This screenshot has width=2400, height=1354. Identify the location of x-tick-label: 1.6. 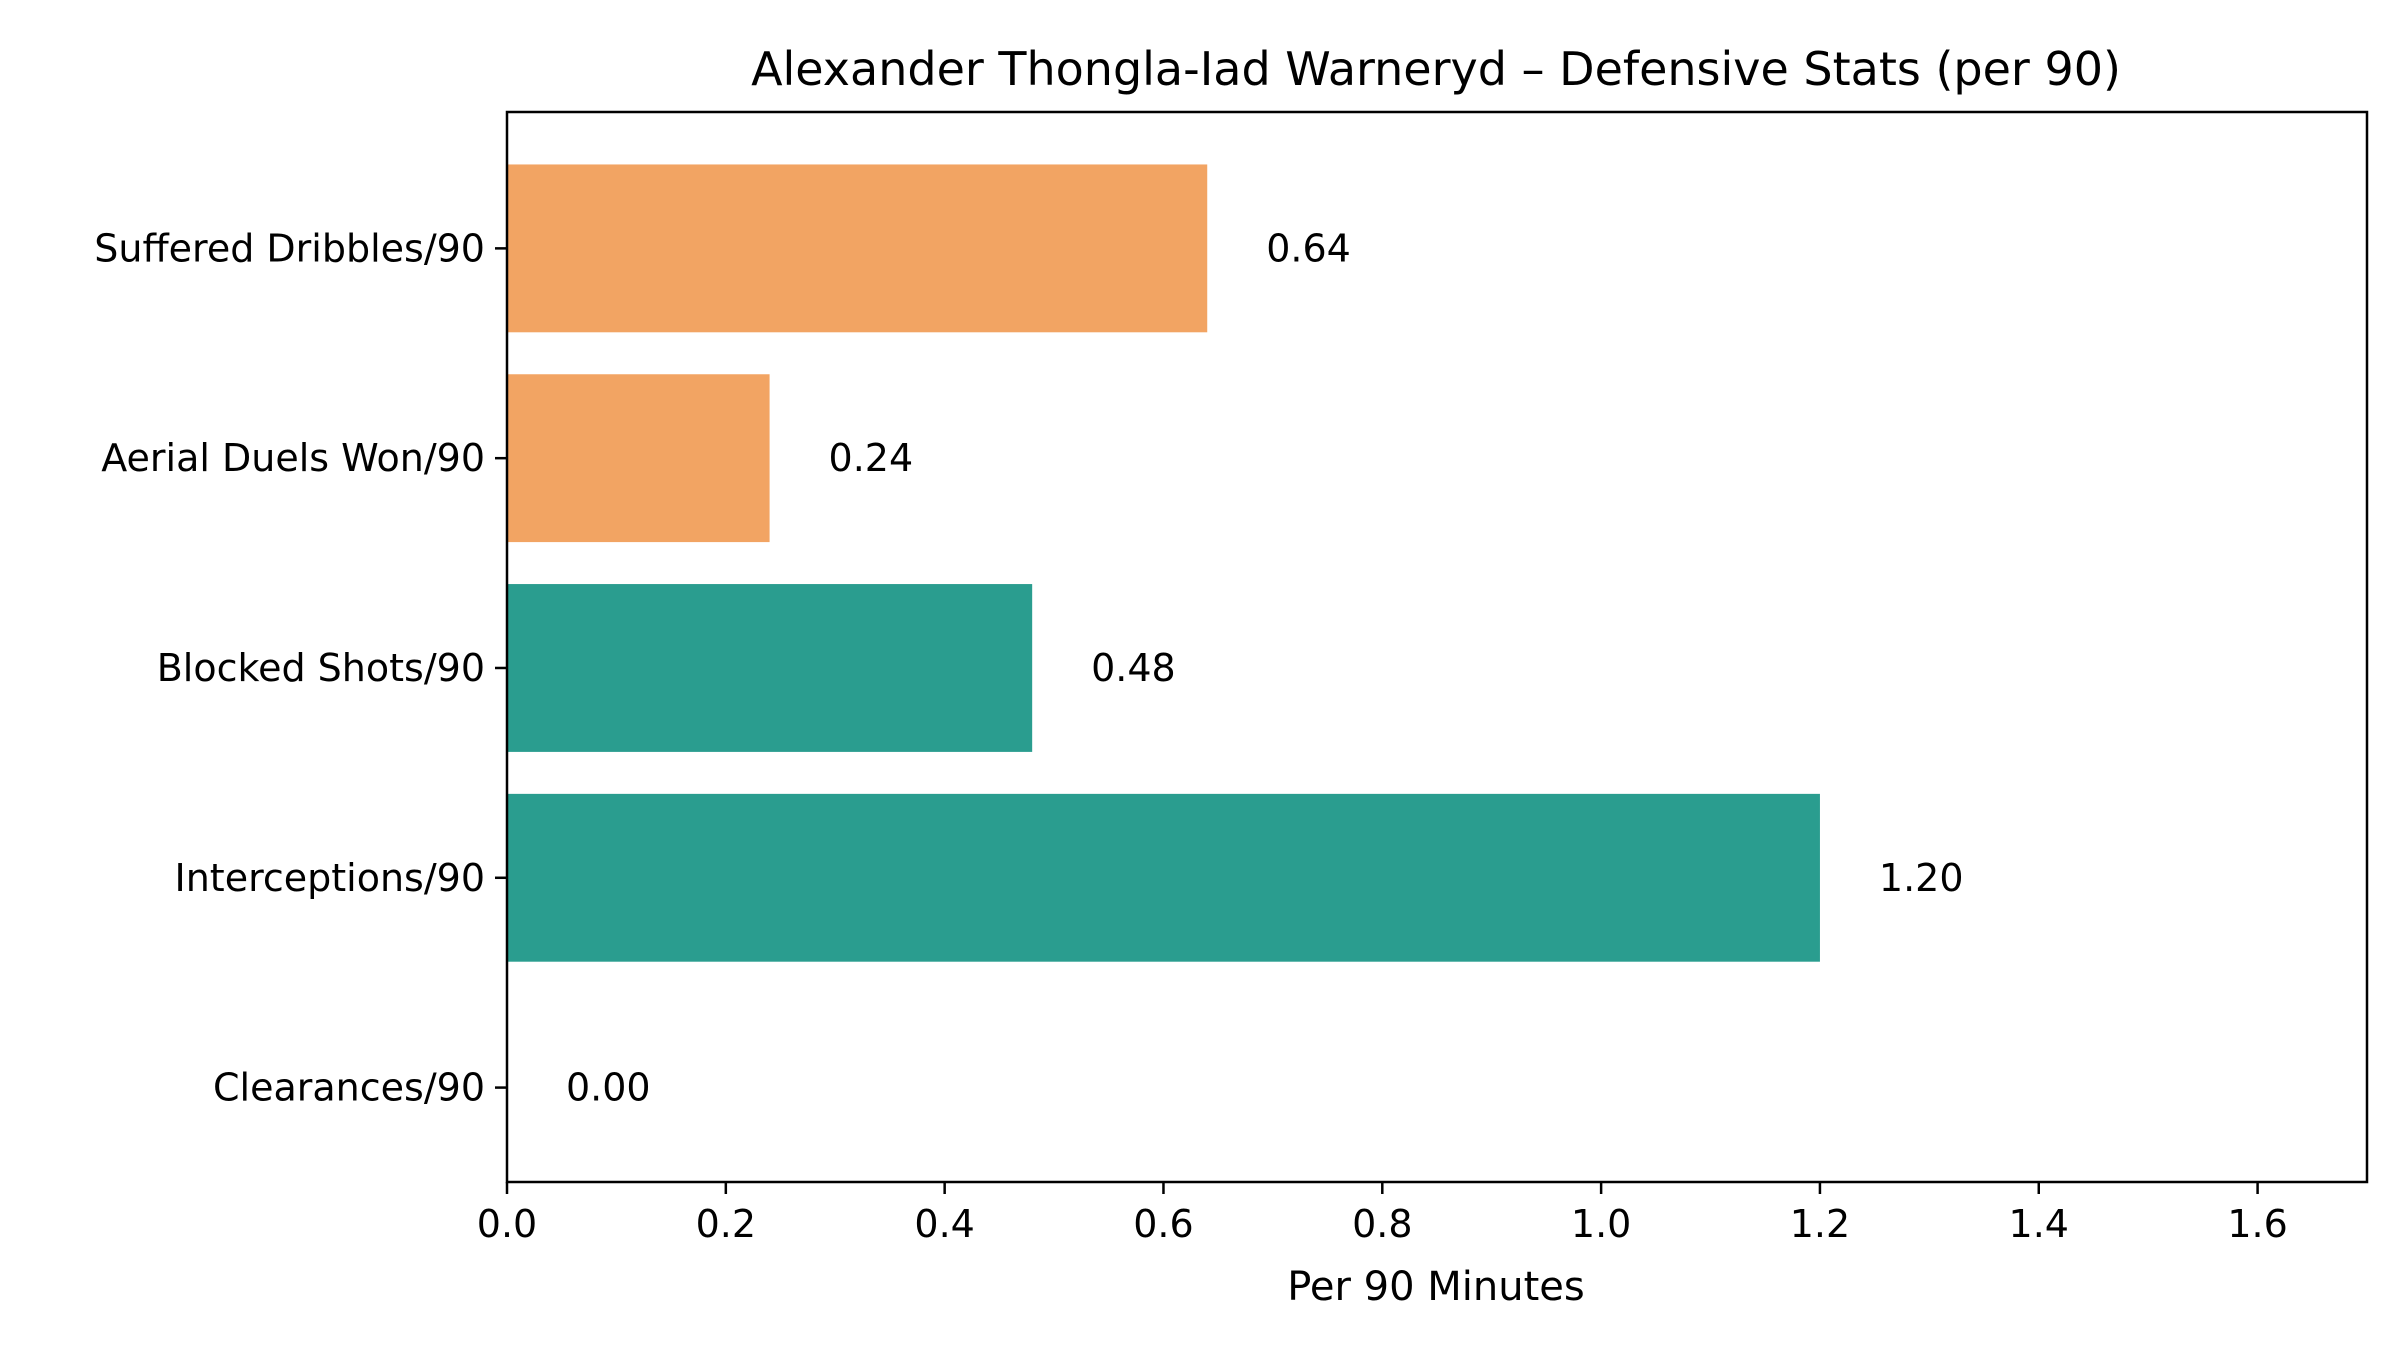
(2257, 1224).